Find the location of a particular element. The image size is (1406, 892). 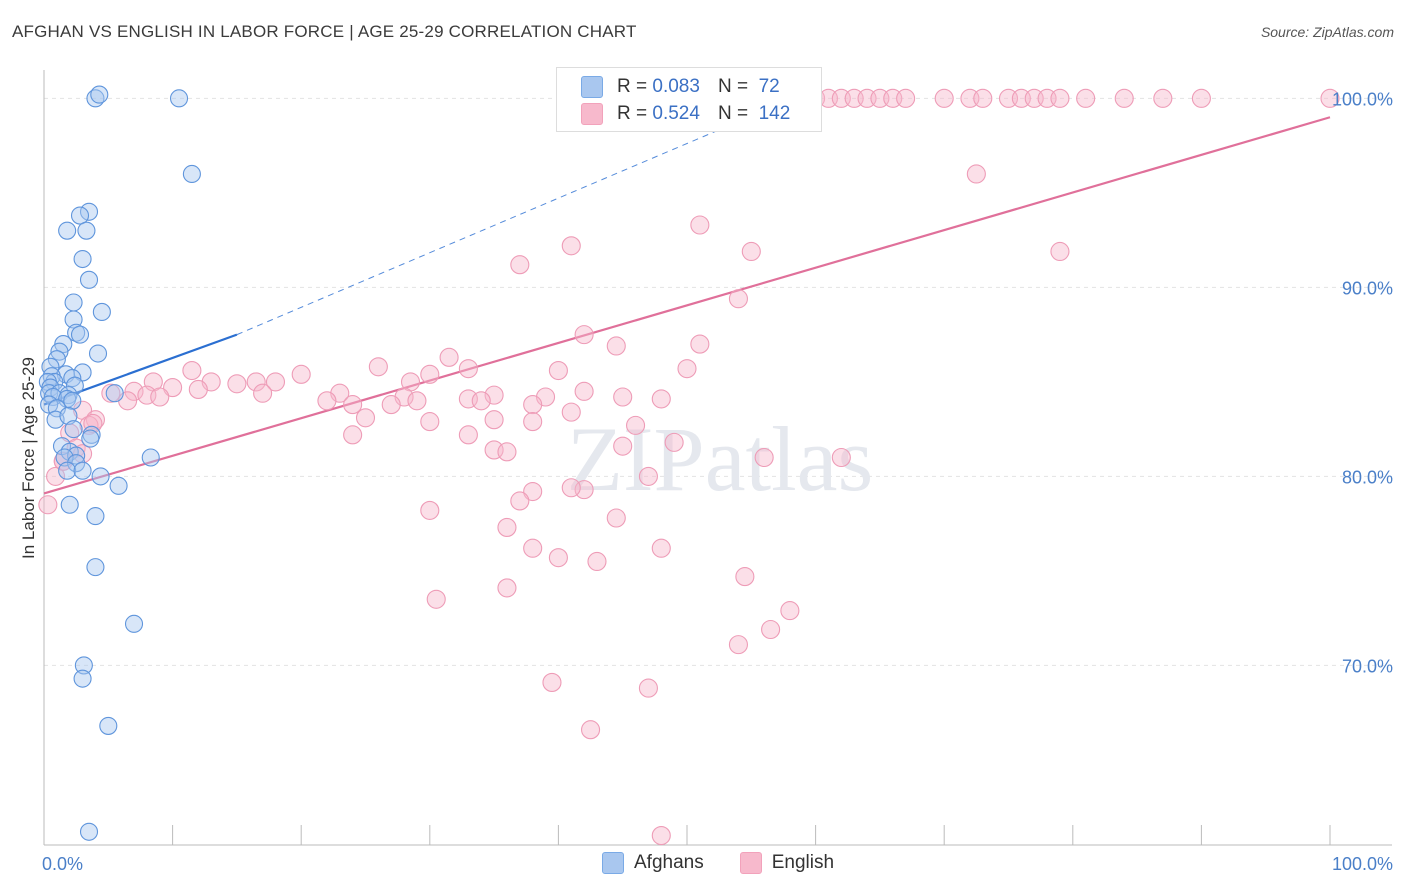

bottom-legend-english: English is located at coordinates (787, 863).